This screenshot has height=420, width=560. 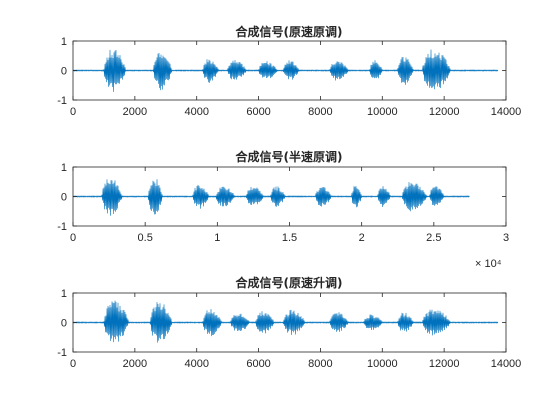 What do you see at coordinates (145, 238) in the screenshot?
I see `subplot-2-x-tick-label: 0.5` at bounding box center [145, 238].